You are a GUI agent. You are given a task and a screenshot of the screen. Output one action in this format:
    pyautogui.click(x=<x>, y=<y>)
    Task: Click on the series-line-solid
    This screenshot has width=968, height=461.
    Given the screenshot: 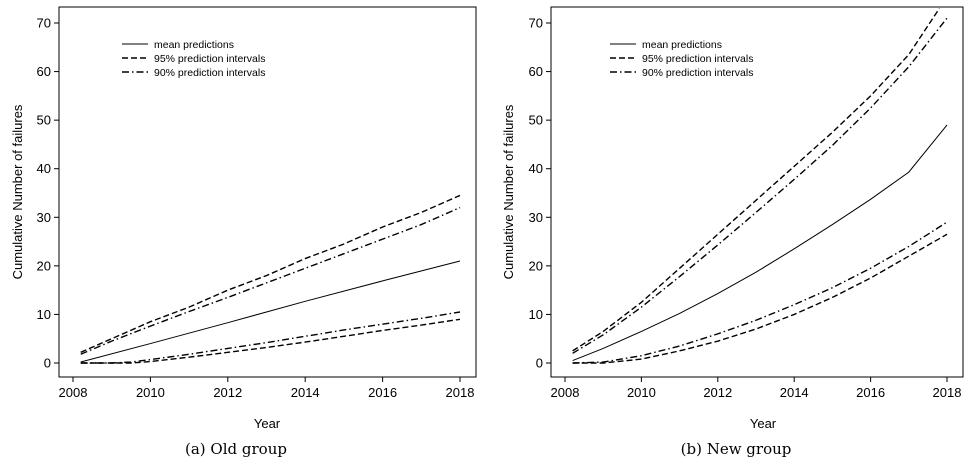 What is the action you would take?
    pyautogui.click(x=270, y=311)
    